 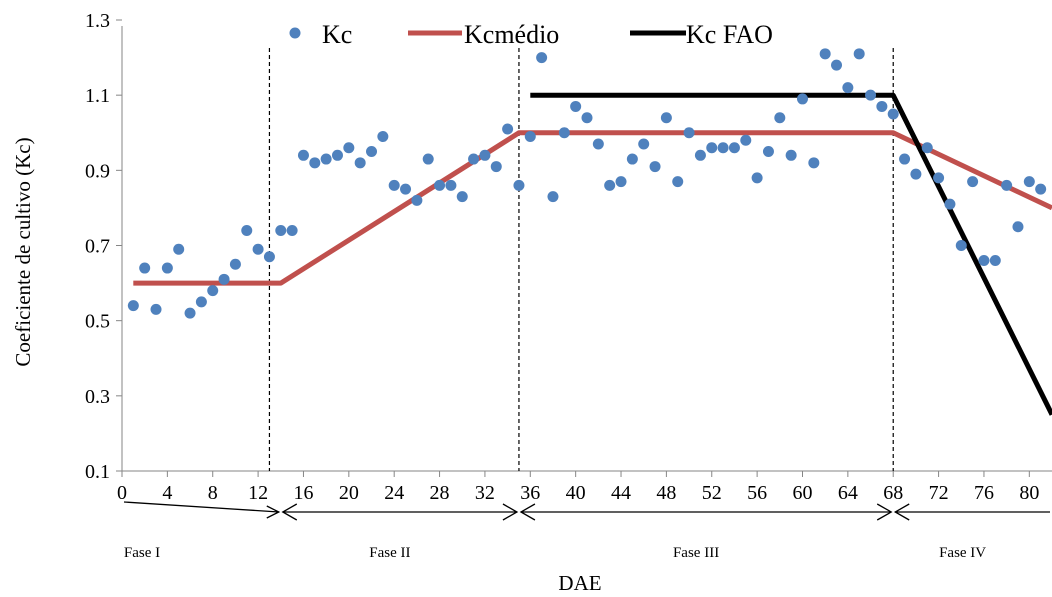 I want to click on phase-arrow, so click(x=201, y=507).